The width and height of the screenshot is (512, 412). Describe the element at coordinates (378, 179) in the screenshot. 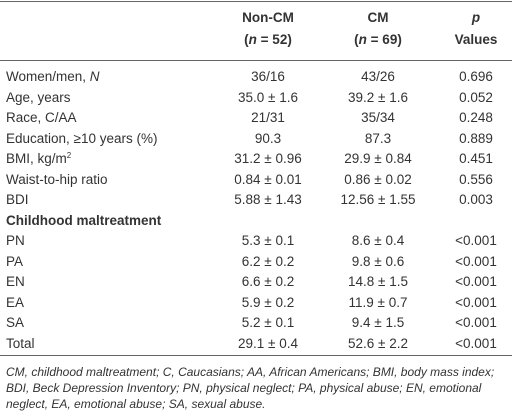

I see `table-cell: 0.86 ± 0.02` at that location.